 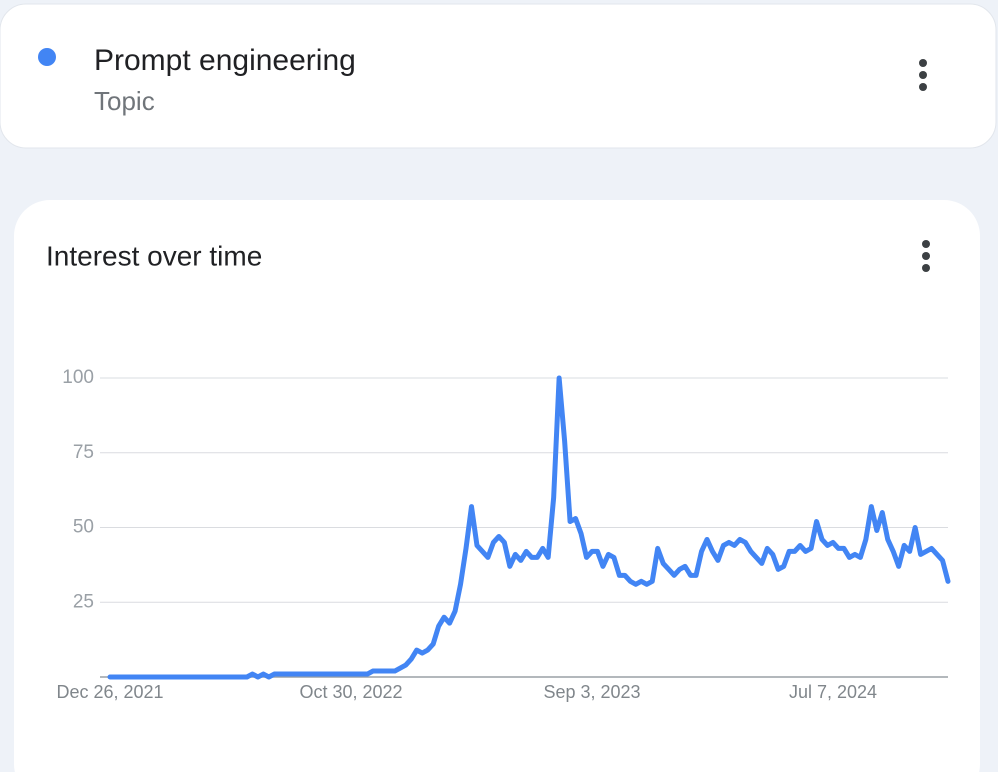 I want to click on term-title: Prompt engineering, so click(x=225, y=60).